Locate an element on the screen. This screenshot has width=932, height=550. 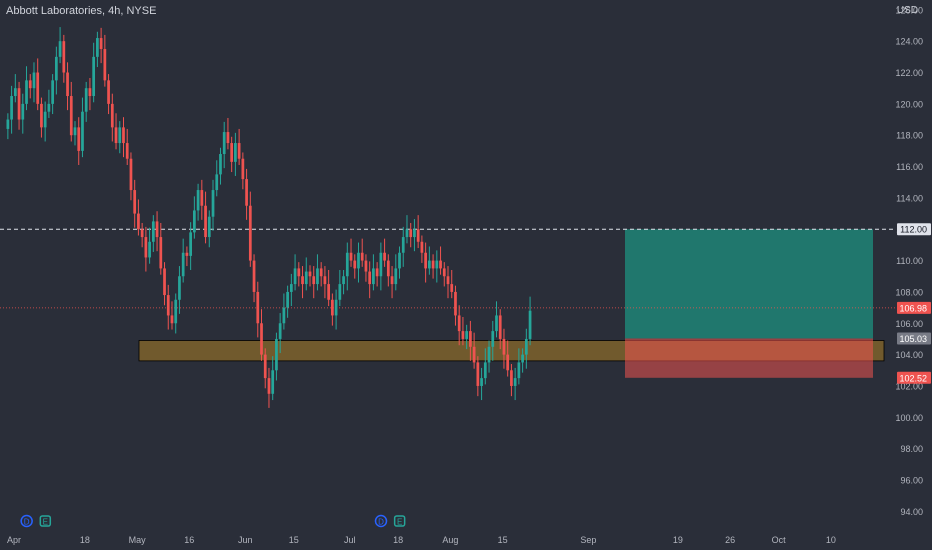
currency-label: USD is located at coordinates (907, 10).